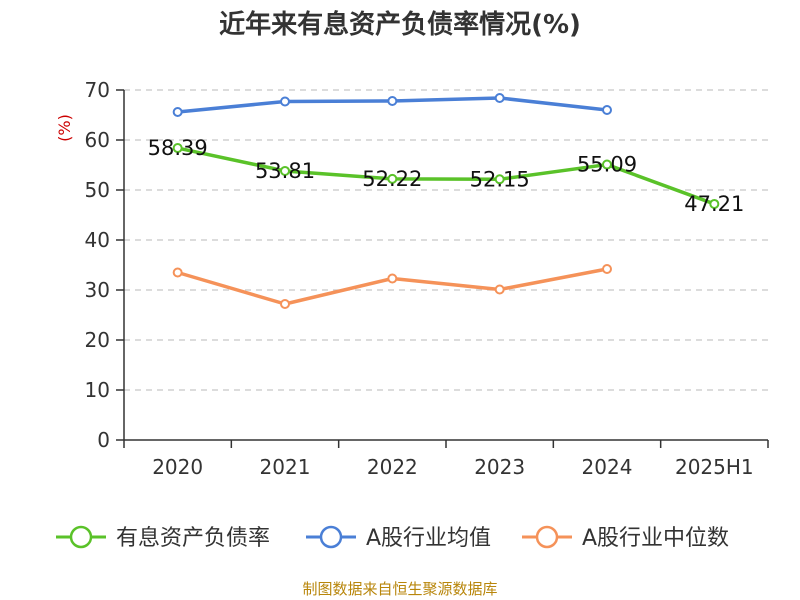 The width and height of the screenshot is (800, 600). What do you see at coordinates (400, 24) in the screenshot?
I see `chart-title: 近年来有息资产负债率情况(%)` at bounding box center [400, 24].